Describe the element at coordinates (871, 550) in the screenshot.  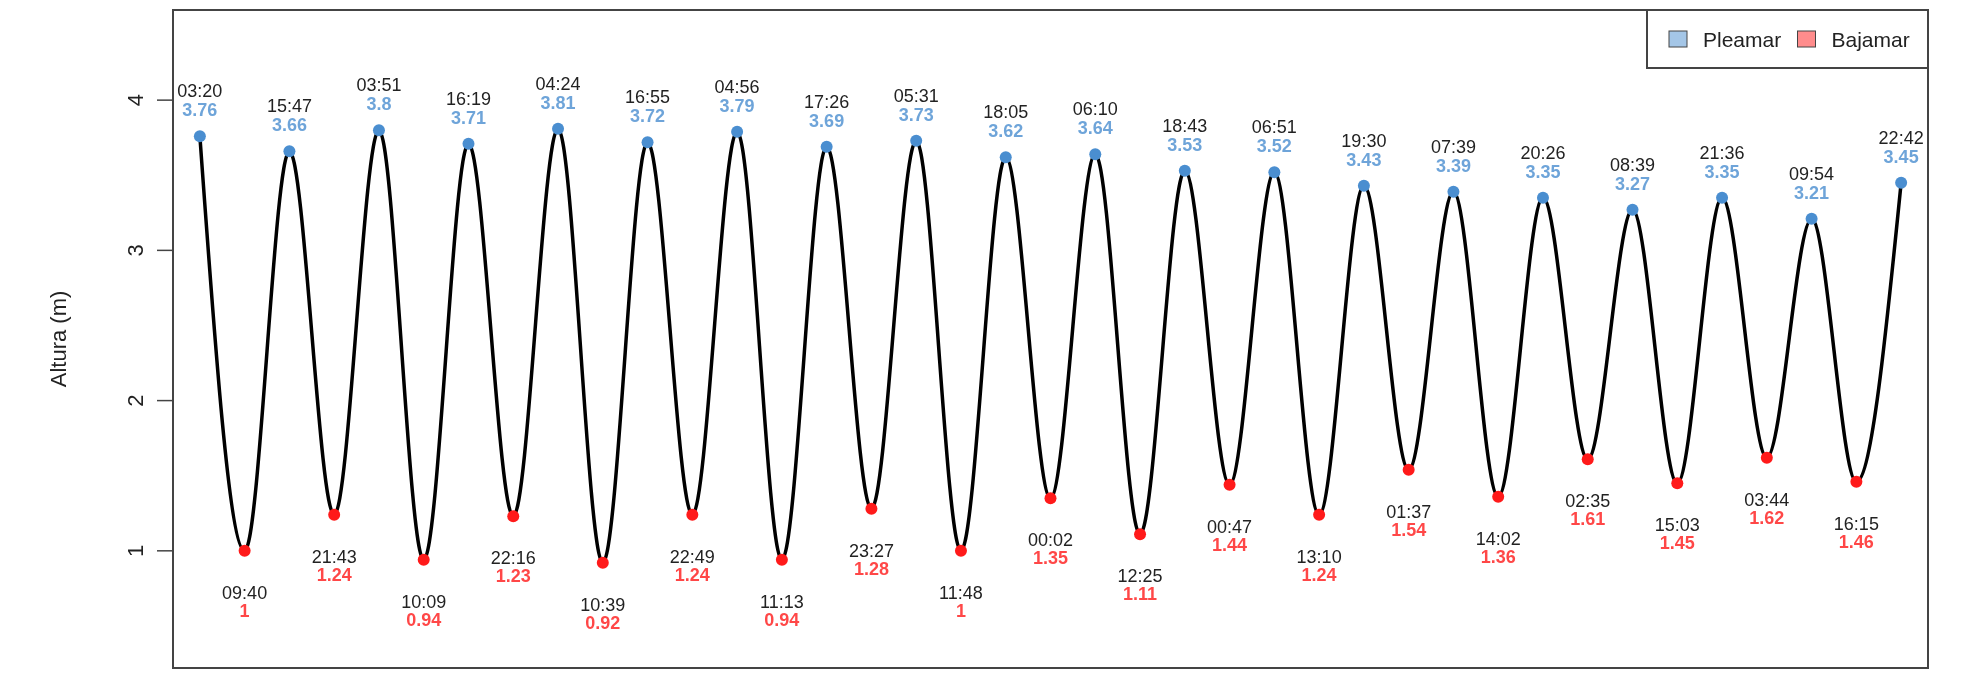
I see `annotation: 23:27` at that location.